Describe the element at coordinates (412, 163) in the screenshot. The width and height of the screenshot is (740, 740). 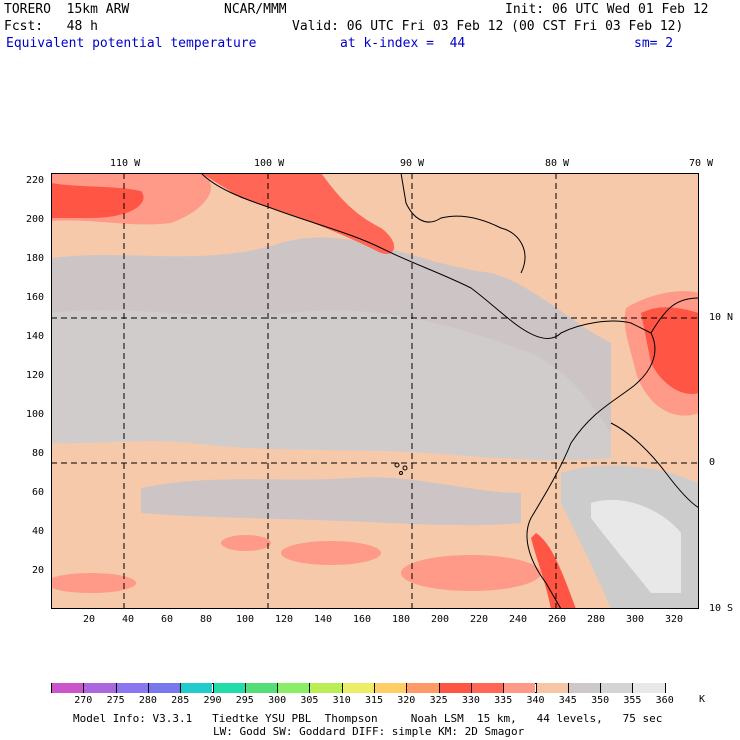
I see `lon-label-90w: 90 W` at that location.